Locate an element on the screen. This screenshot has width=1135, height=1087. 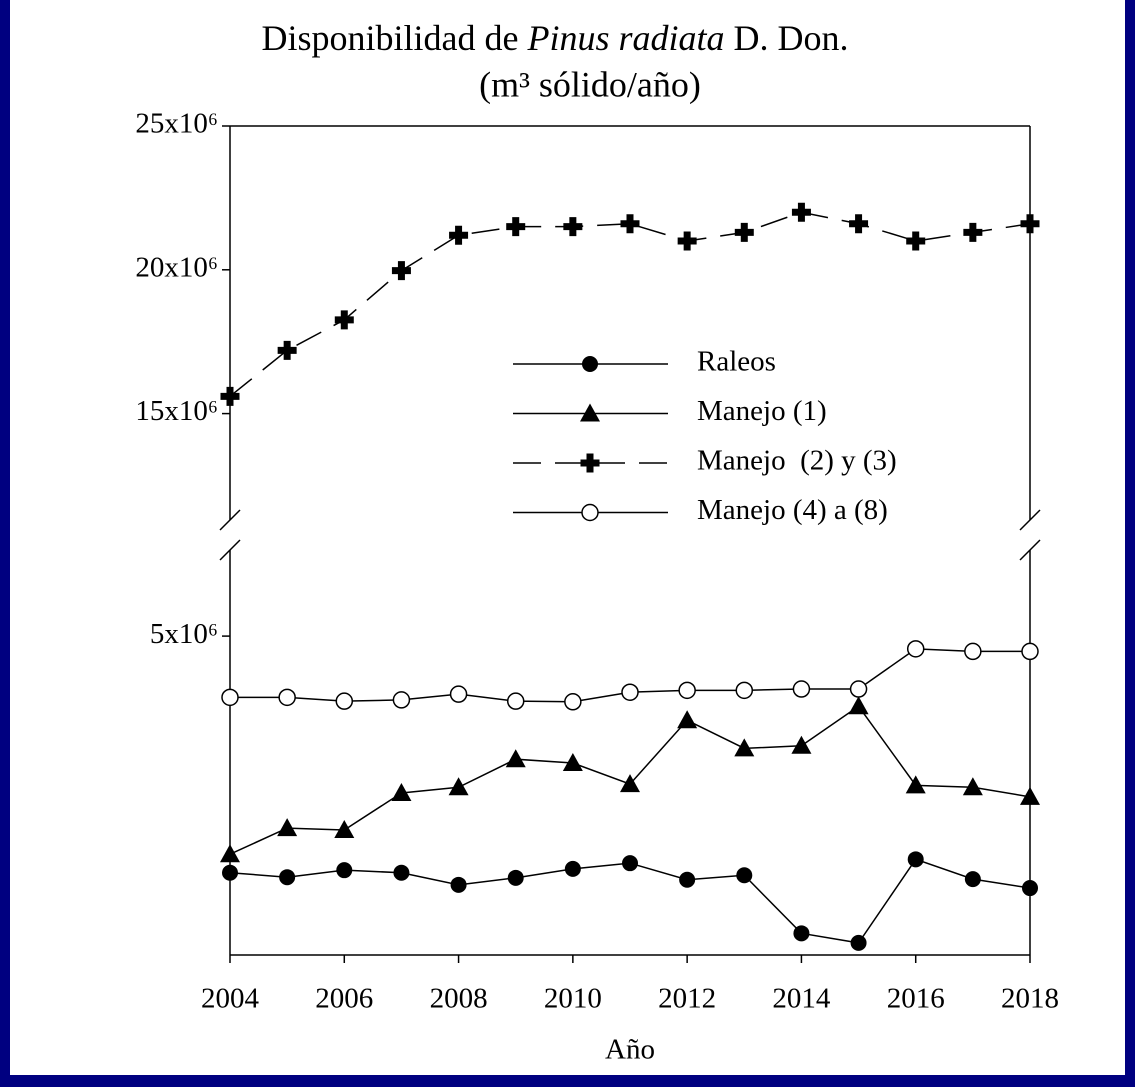
x-tick-label: 2006 is located at coordinates (344, 999).